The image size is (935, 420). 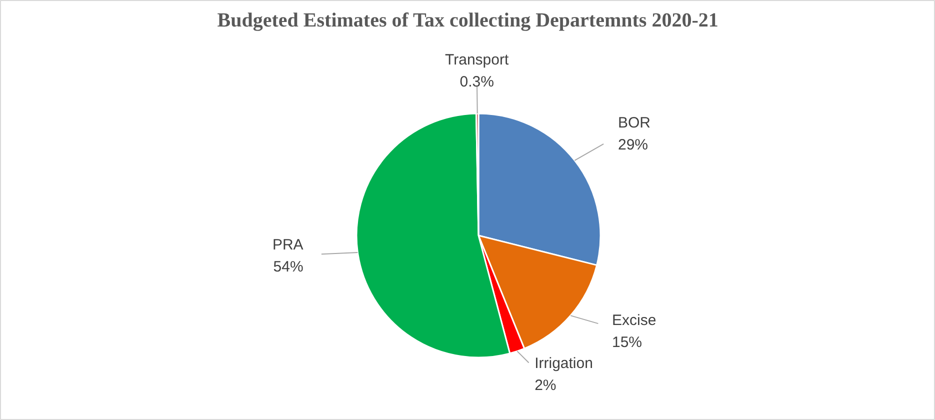 What do you see at coordinates (288, 267) in the screenshot?
I see `data-label: 54%` at bounding box center [288, 267].